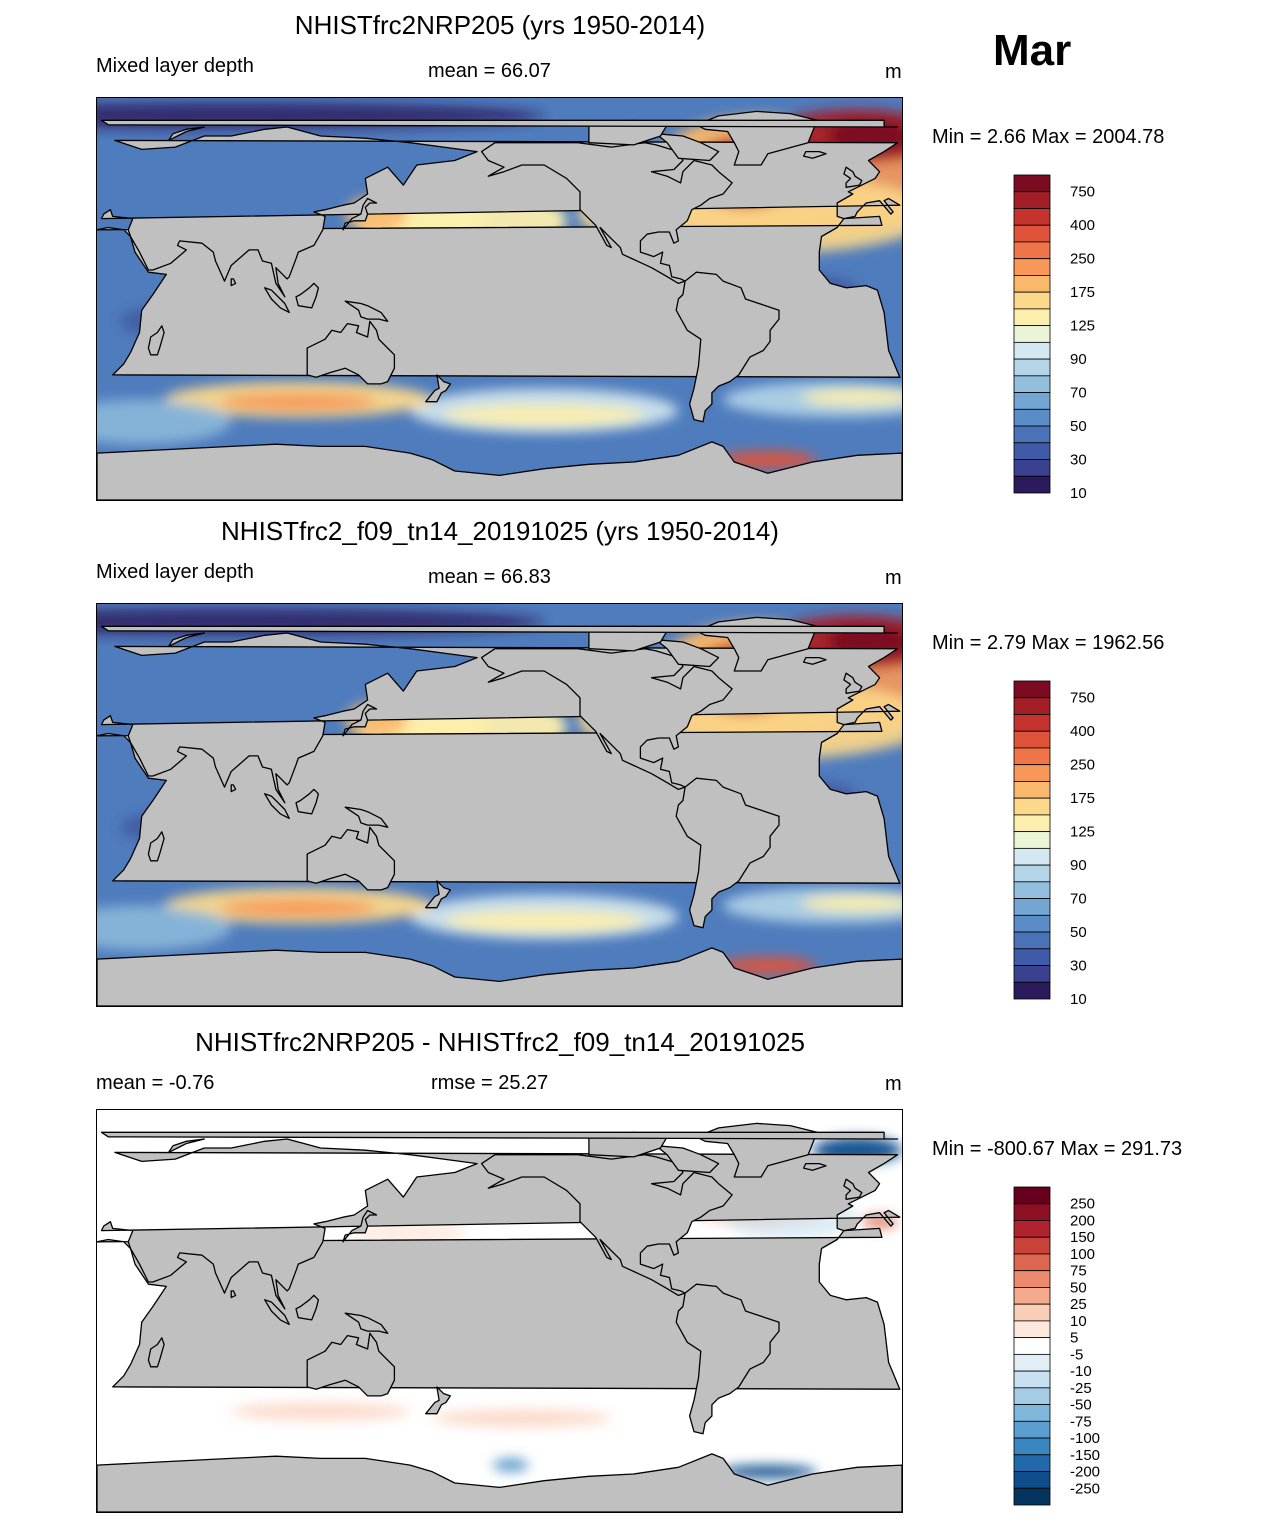 Image resolution: width=1285 pixels, height=1519 pixels. Describe the element at coordinates (1032, 50) in the screenshot. I see `month-label: Mar` at that location.